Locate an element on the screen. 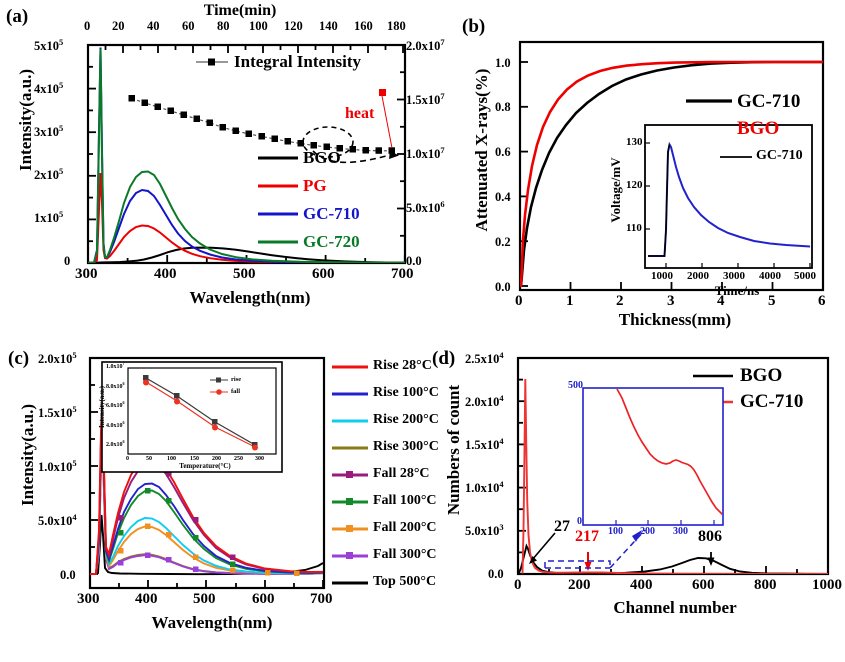 The image size is (845, 662). panel-c-ticks is located at coordinates (206, 472).